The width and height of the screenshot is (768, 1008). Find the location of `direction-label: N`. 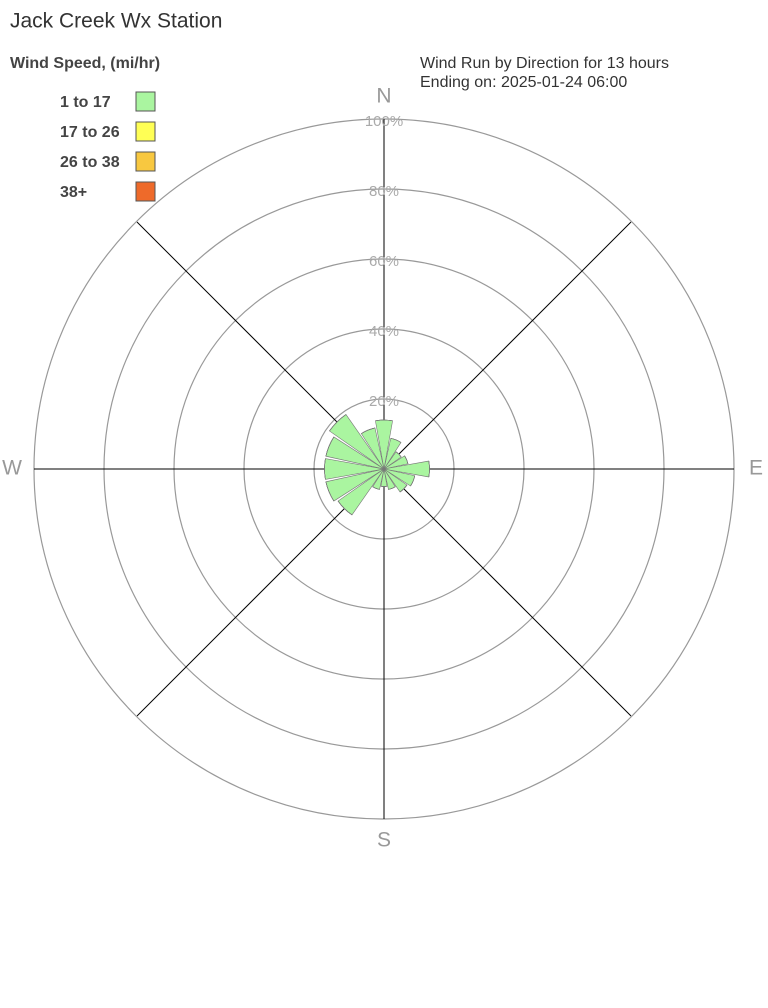

direction-label: N is located at coordinates (383, 96).